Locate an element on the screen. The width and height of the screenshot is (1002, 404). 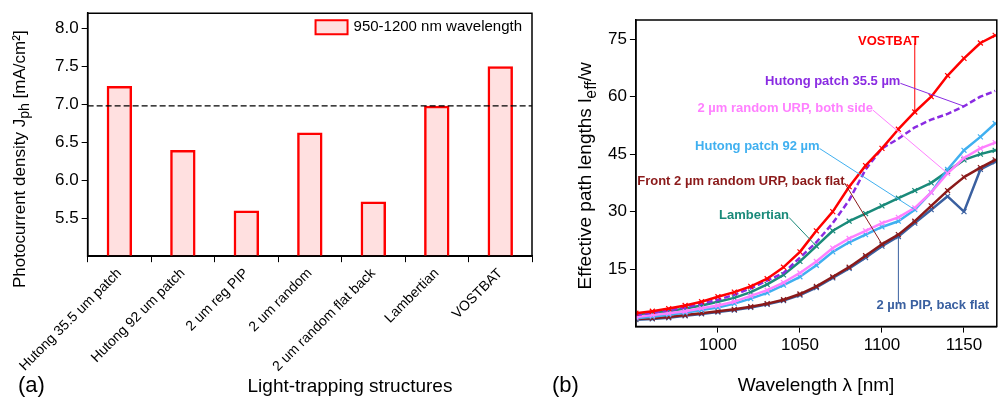
x-tick-label: 1000 is located at coordinates (718, 345).